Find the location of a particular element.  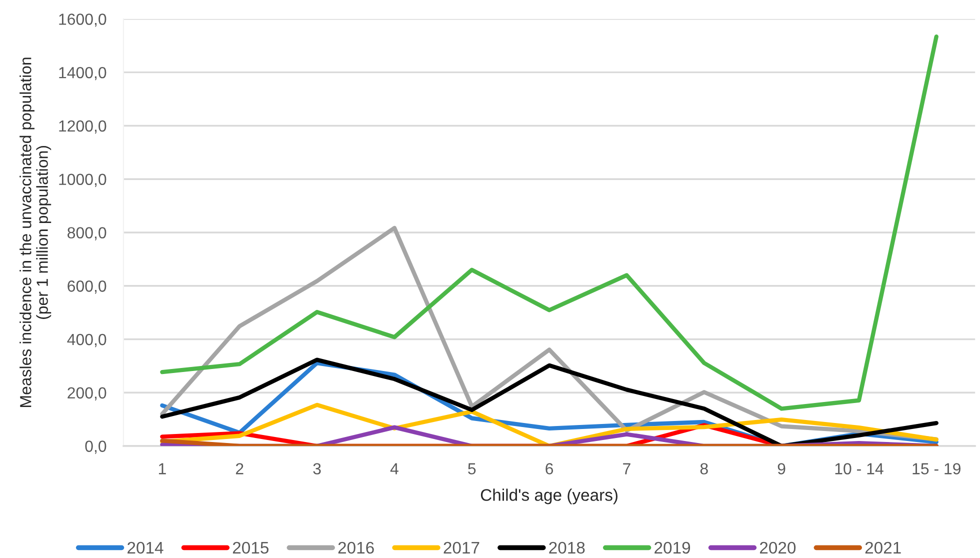

y-tick-label: 1600,0 is located at coordinates (82, 20).